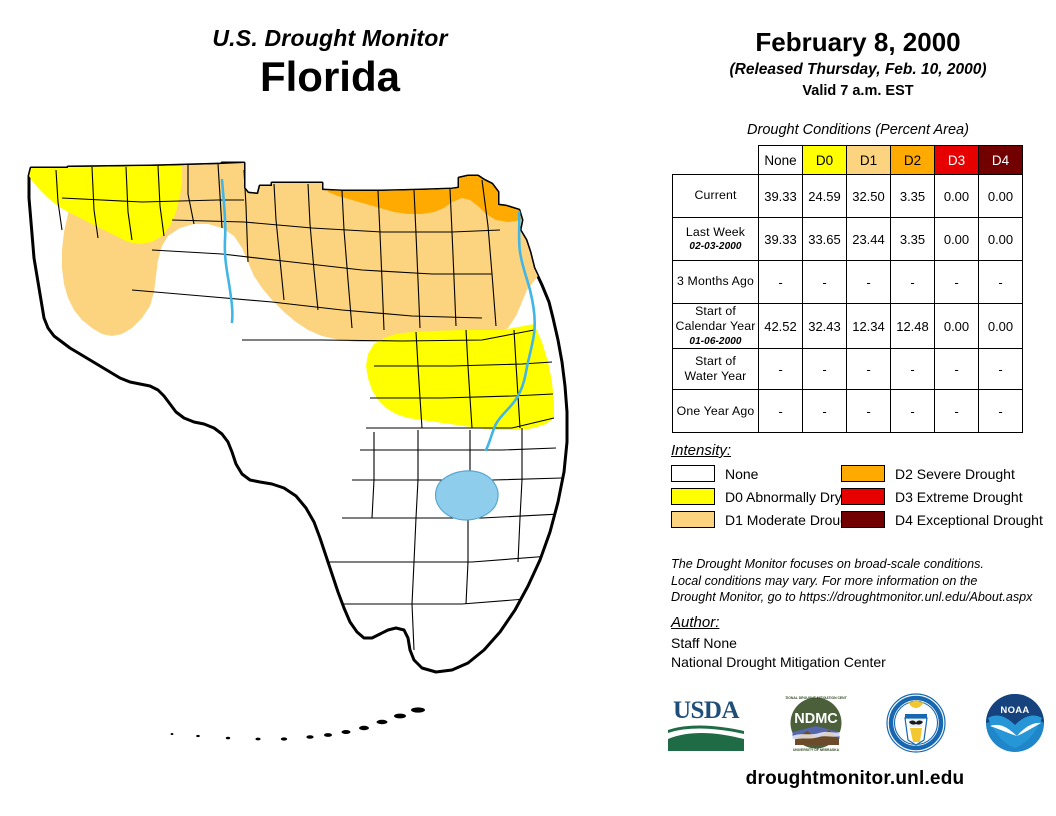 The image size is (1056, 816). What do you see at coordinates (1014, 710) in the screenshot?
I see `svg-text: NOAA` at bounding box center [1014, 710].